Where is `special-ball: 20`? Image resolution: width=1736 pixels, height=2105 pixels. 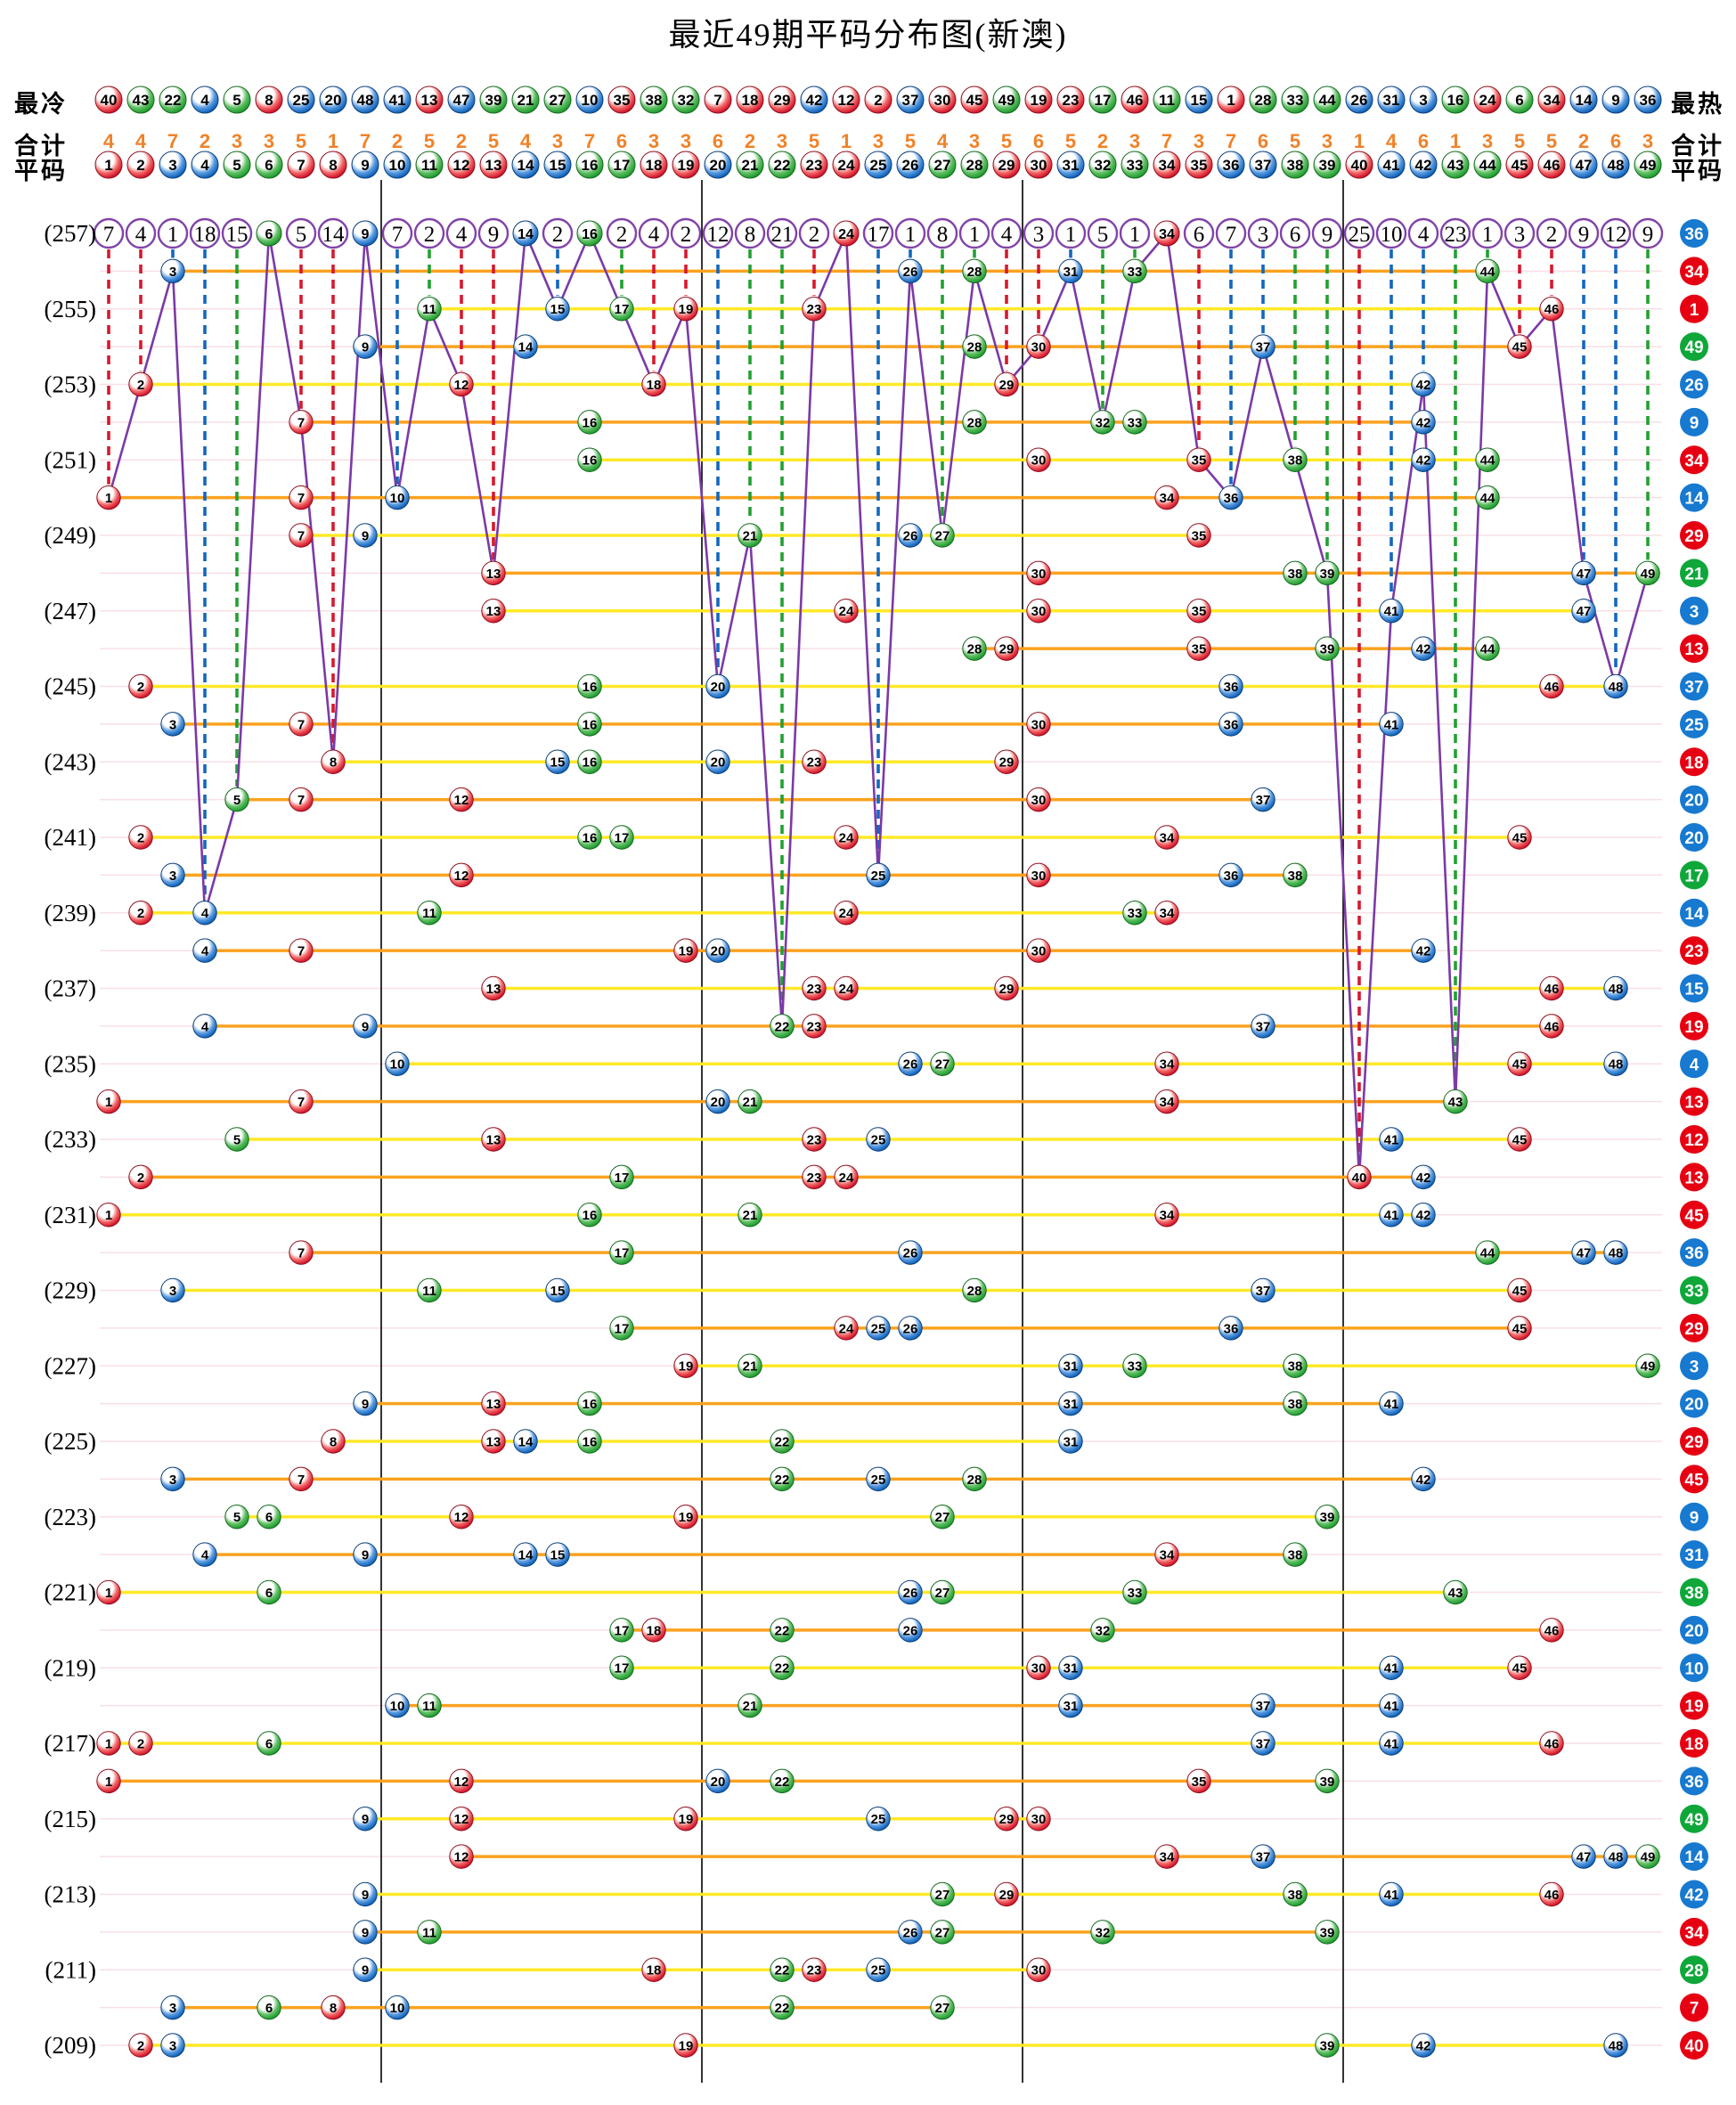
special-ball: 20 is located at coordinates (1694, 1629).